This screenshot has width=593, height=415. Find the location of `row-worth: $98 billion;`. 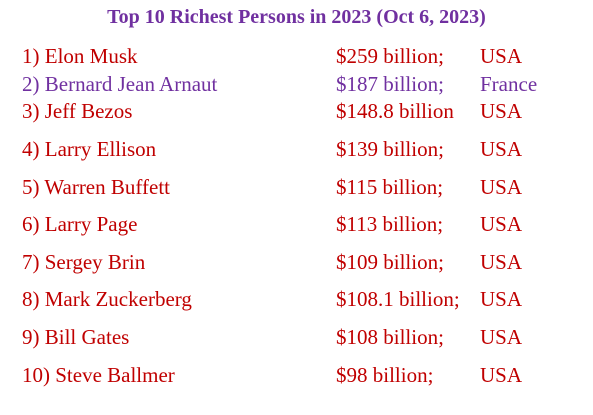

row-worth: $98 billion; is located at coordinates (385, 375).